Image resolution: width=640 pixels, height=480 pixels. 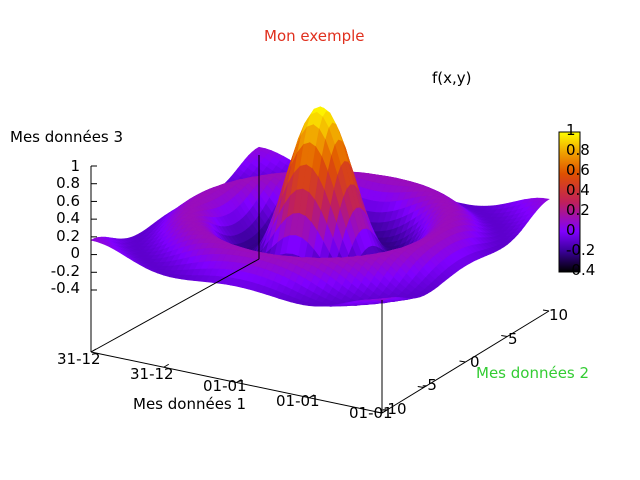 I want to click on y-tick-label: -5, so click(x=429, y=385).